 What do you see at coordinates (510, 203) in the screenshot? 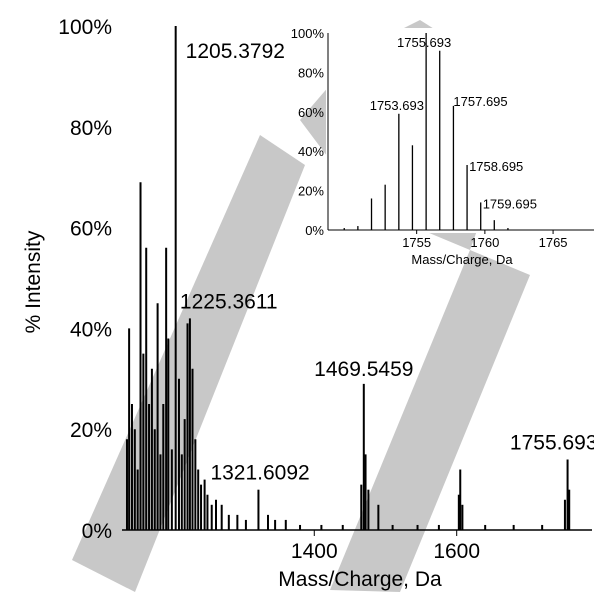
I see `inset-peak-label: 1759.695` at bounding box center [510, 203].